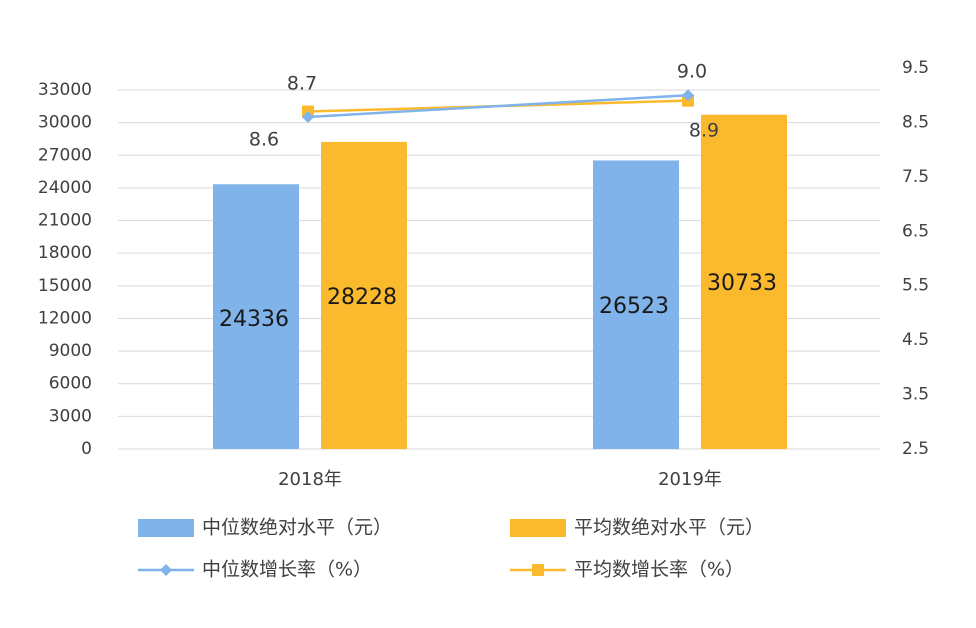  I want to click on y-left-tick-label: 30000, so click(65, 123).